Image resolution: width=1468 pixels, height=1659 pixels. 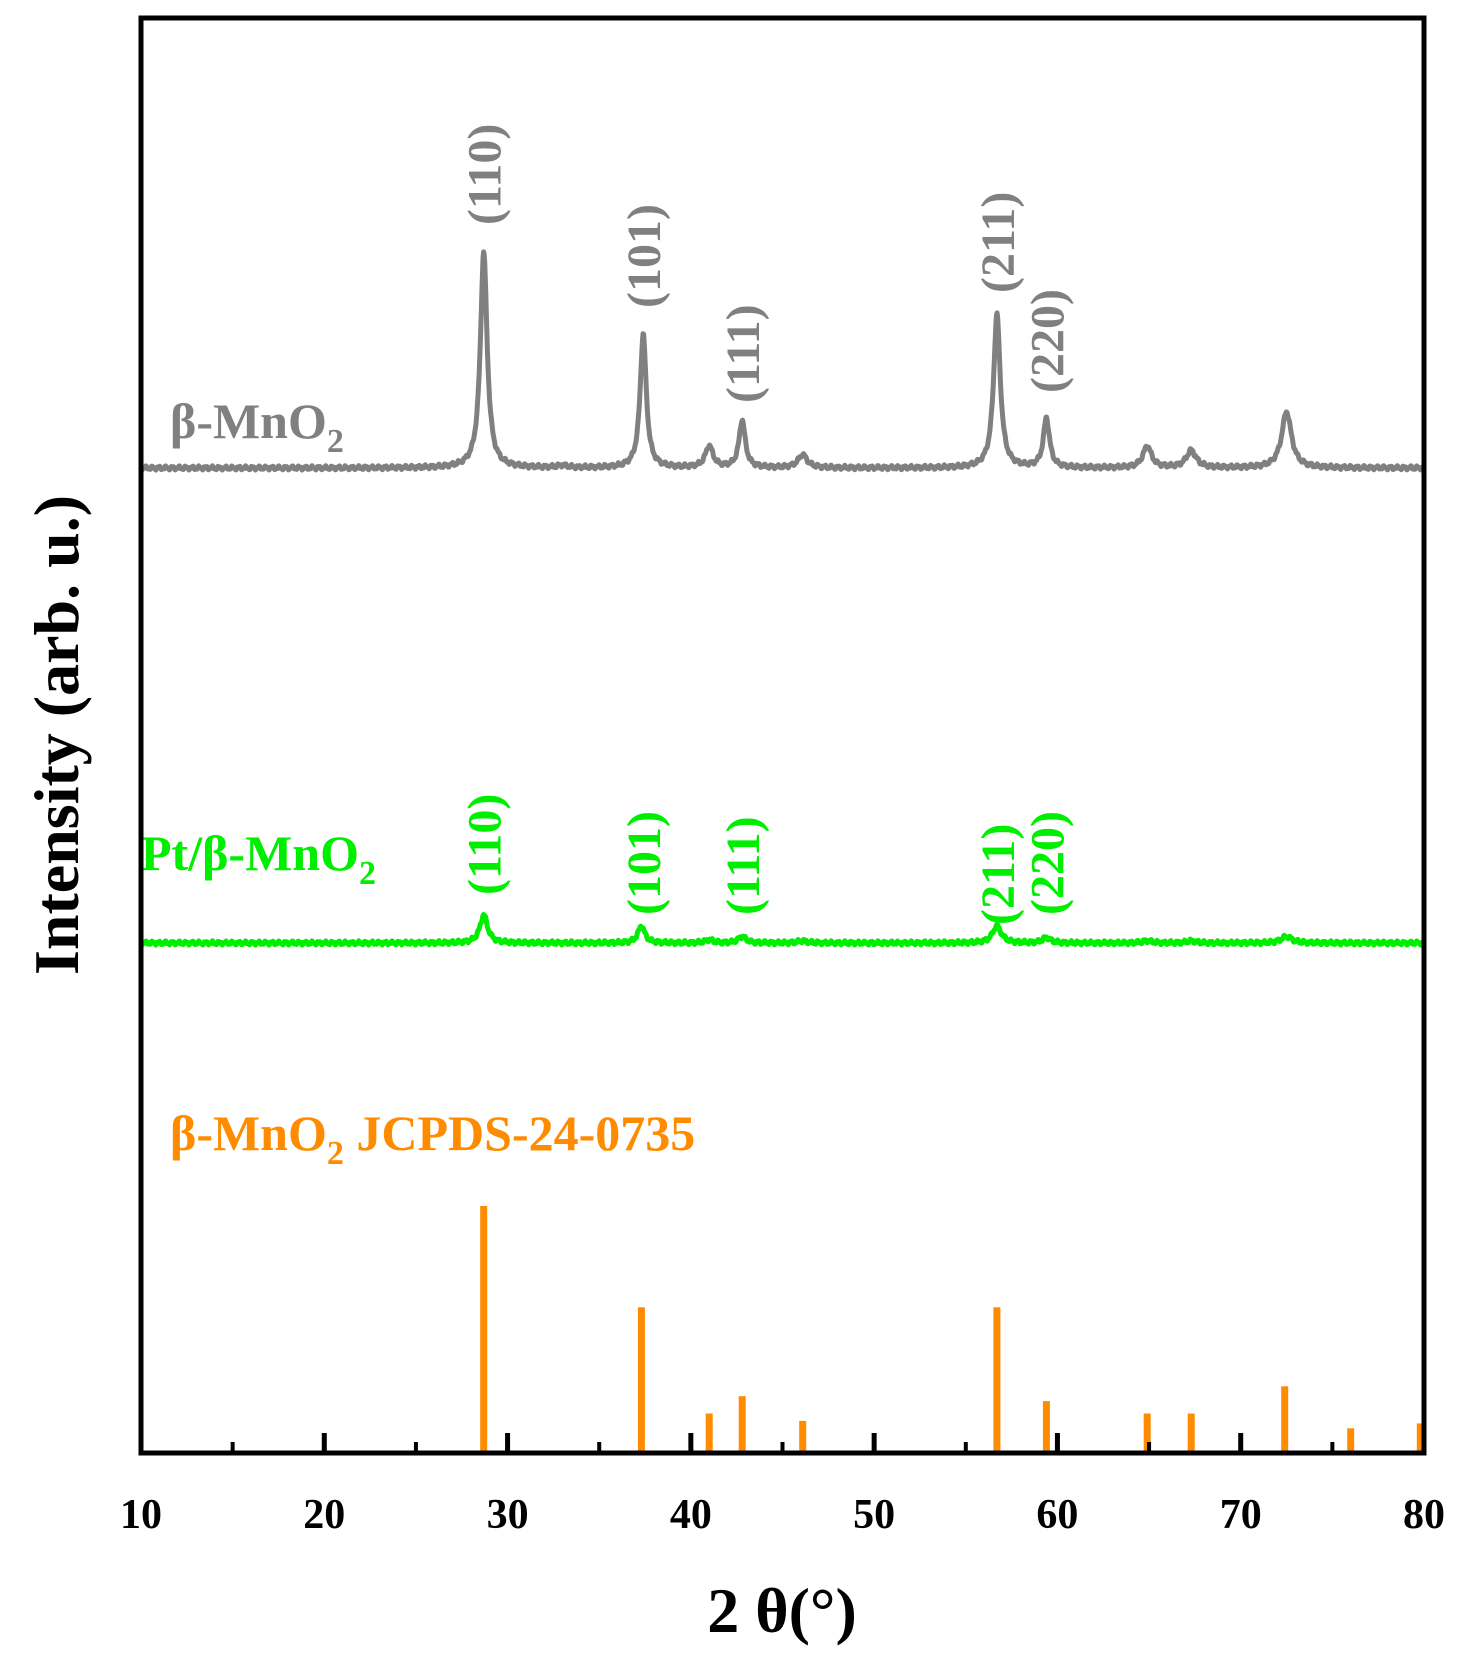 I want to click on reference-label: β-MnO2 JCPDS-24-0735, so click(x=432, y=1138).